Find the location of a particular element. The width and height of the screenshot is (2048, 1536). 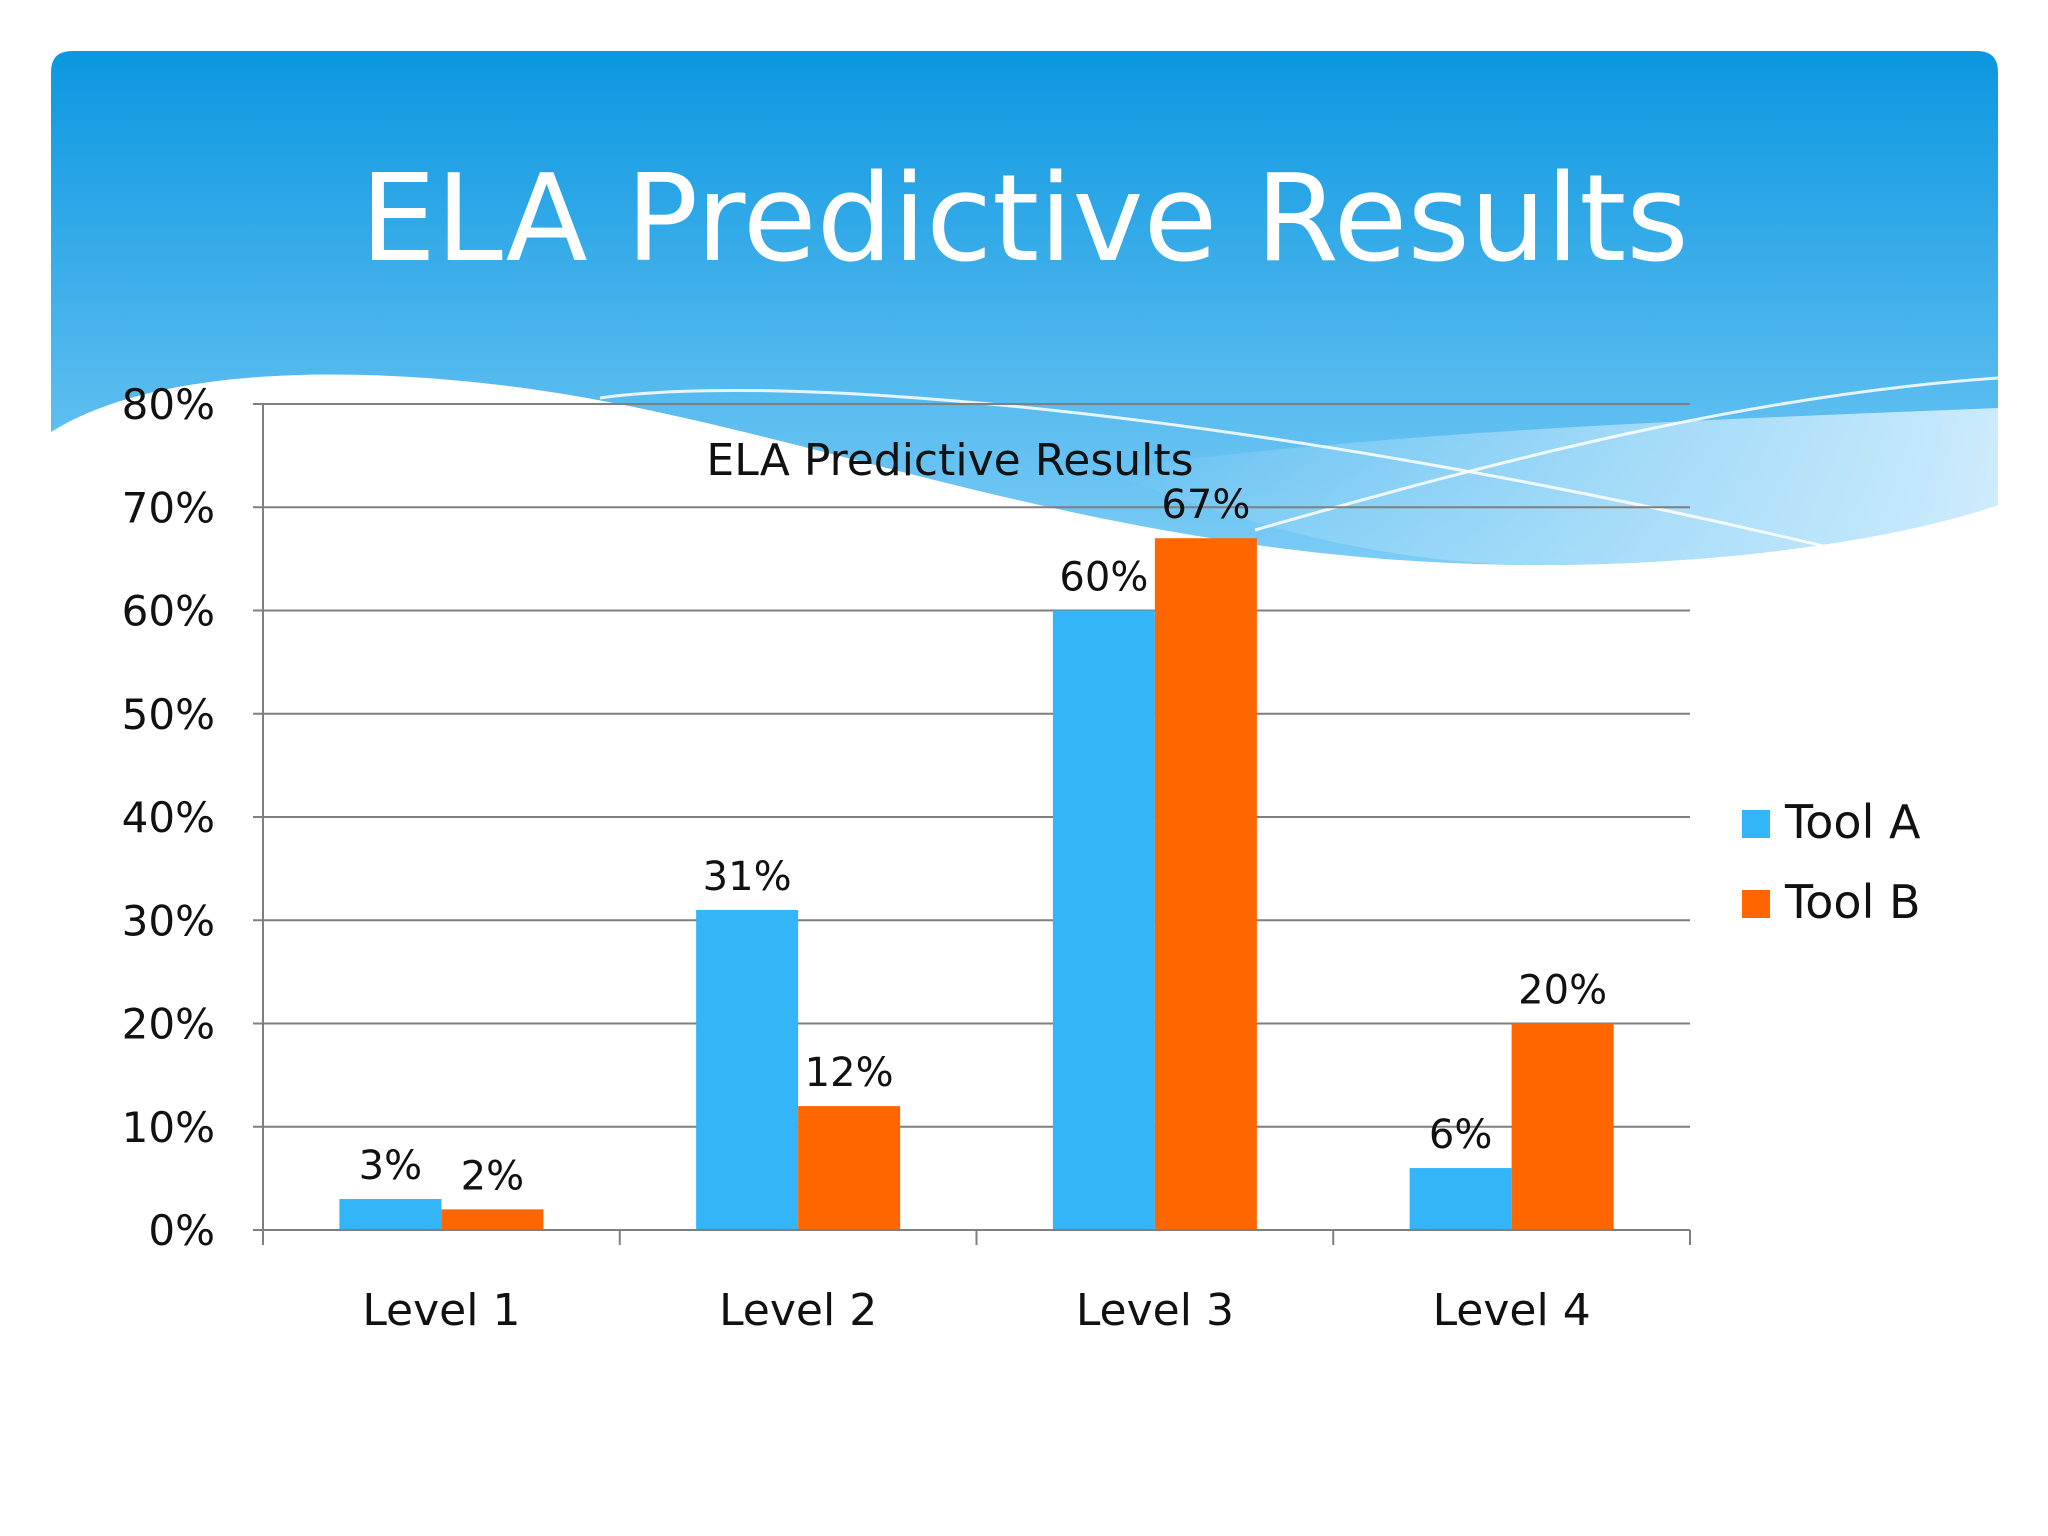

legend-swatch-tool-b is located at coordinates (1756, 904).